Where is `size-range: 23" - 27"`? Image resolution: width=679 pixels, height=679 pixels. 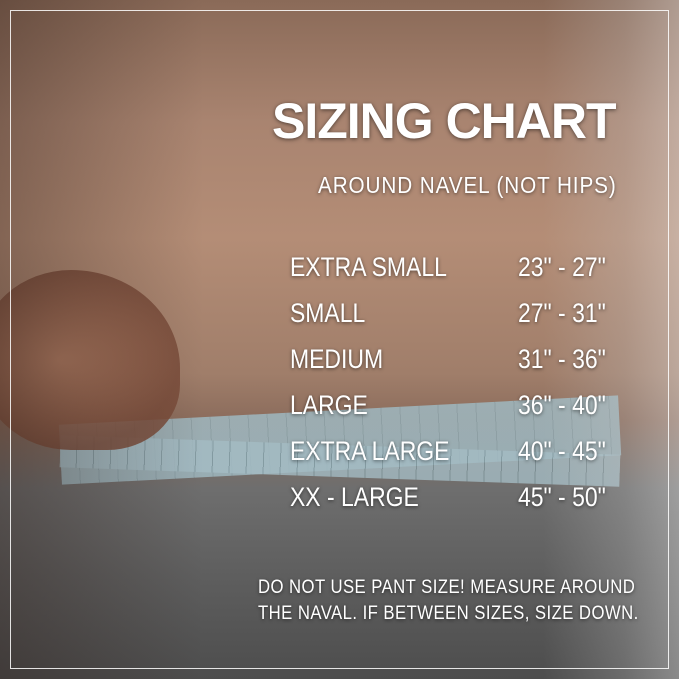
size-range: 23" - 27" is located at coordinates (562, 267).